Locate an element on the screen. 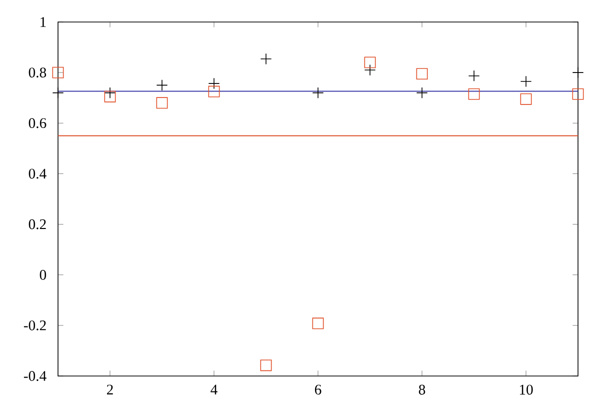 The height and width of the screenshot is (395, 600). x-tick-label: 6 is located at coordinates (318, 389).